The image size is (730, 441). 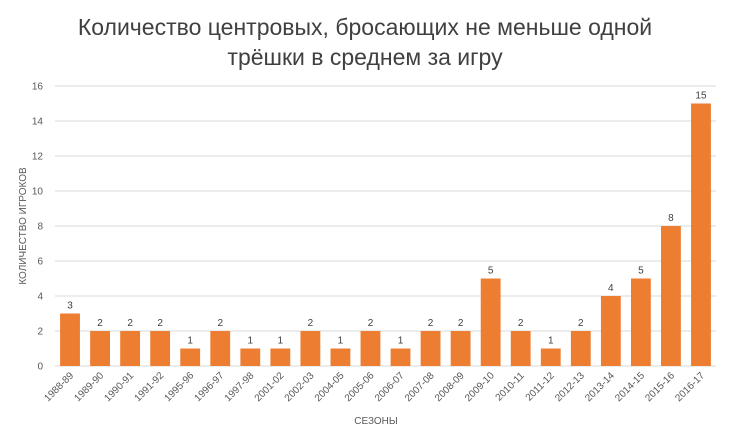 I want to click on y-tick-label: 2, so click(x=40, y=332).